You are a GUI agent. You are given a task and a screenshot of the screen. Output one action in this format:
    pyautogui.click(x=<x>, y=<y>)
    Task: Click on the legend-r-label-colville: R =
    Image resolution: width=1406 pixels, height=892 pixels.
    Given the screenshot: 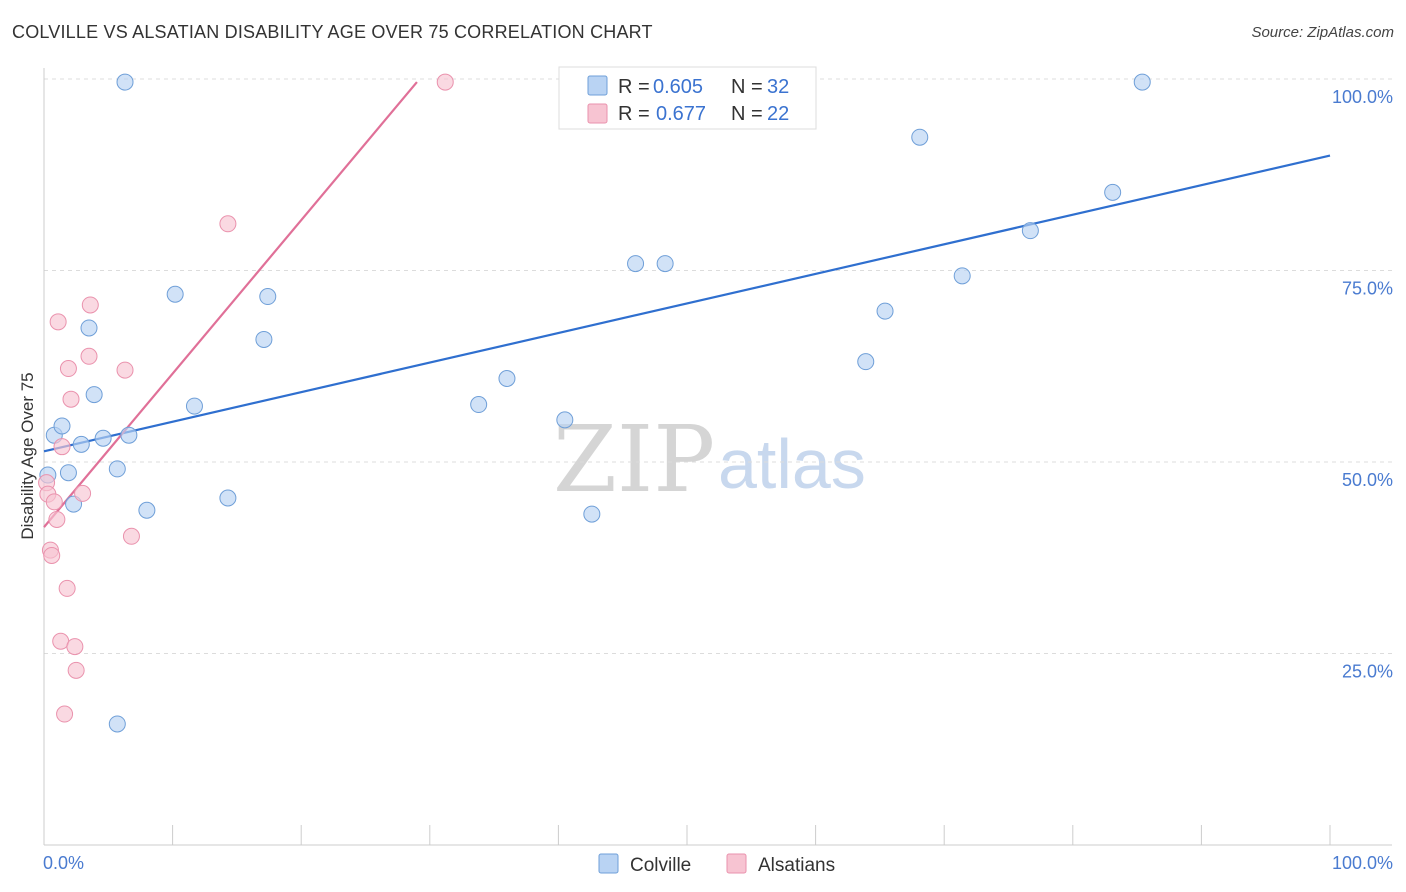 What is the action you would take?
    pyautogui.click(x=634, y=87)
    